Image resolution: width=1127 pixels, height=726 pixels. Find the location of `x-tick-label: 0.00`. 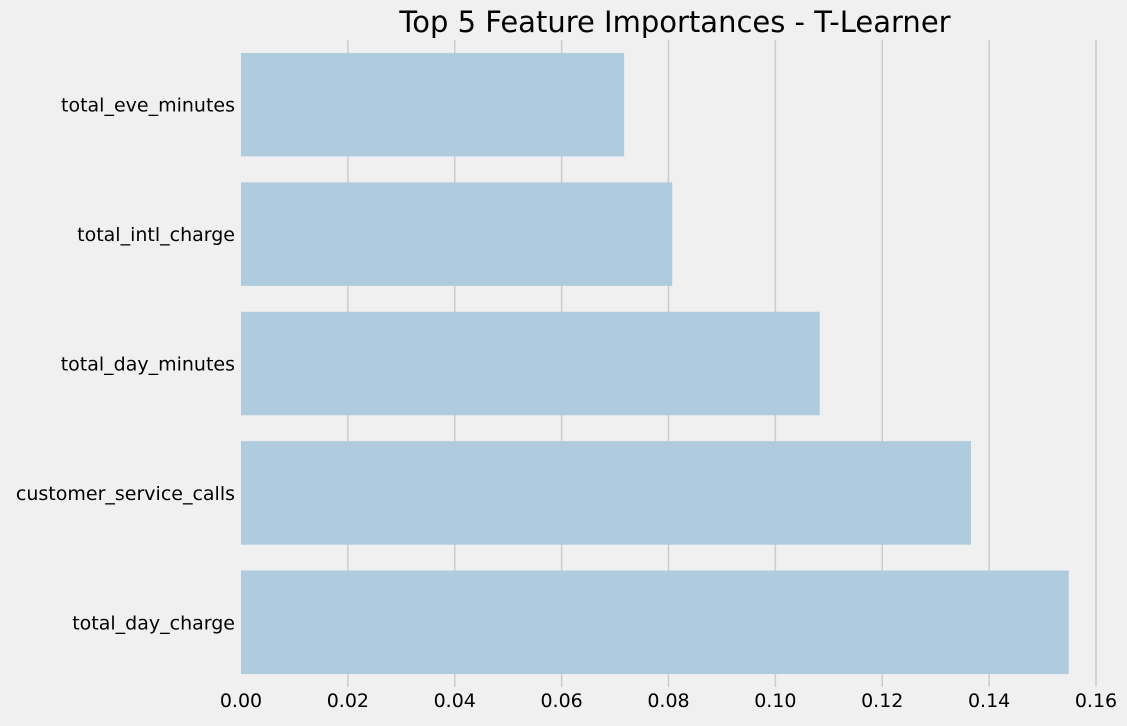

x-tick-label: 0.00 is located at coordinates (241, 701).